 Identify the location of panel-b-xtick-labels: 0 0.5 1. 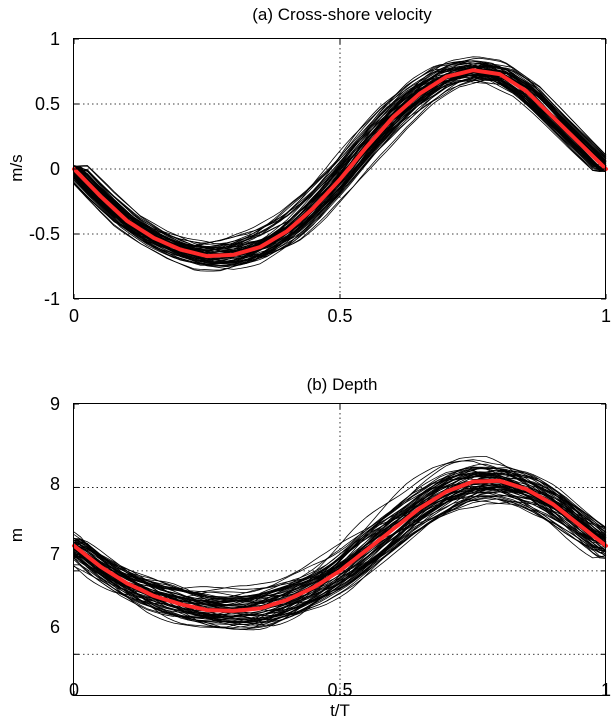
(340, 690).